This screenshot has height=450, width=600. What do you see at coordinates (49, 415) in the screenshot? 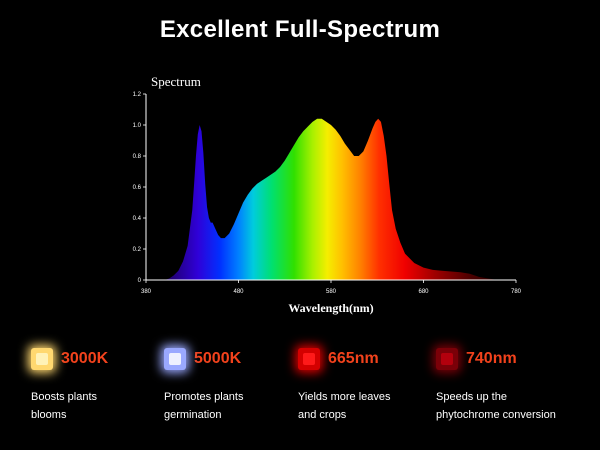
I see `feature-description-line: blooms` at bounding box center [49, 415].